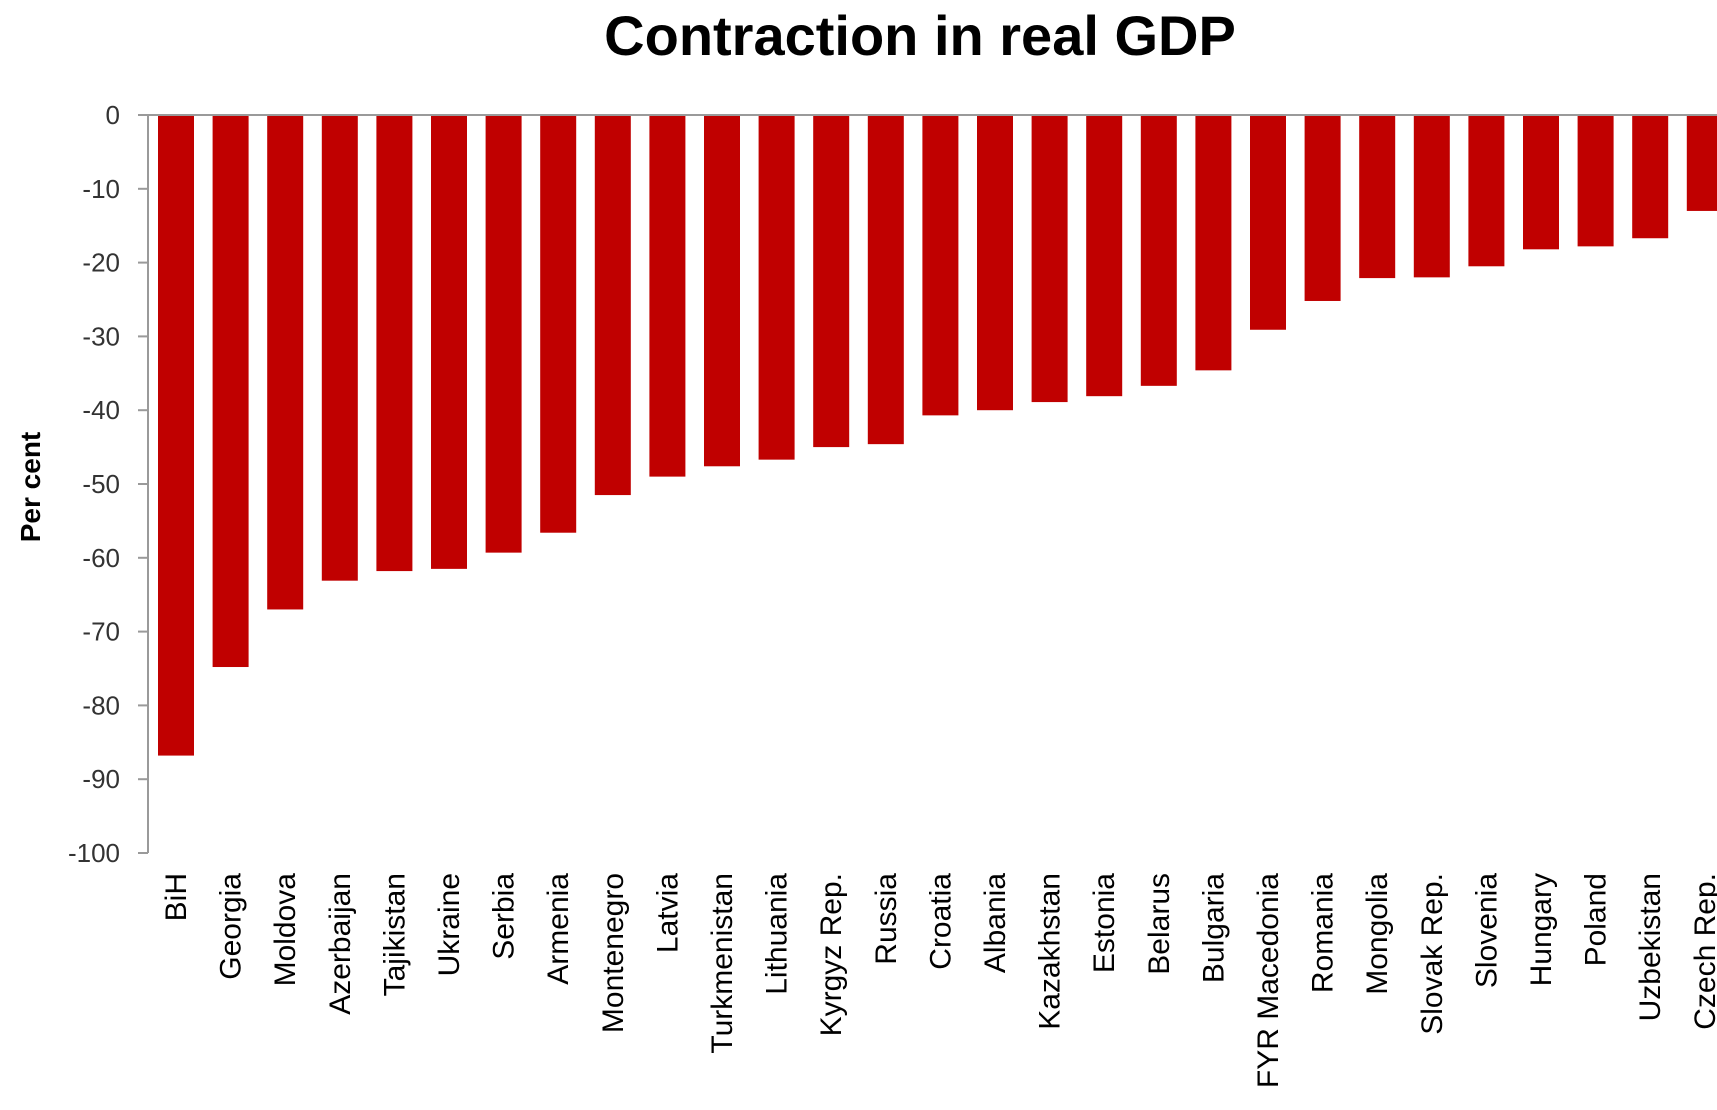  I want to click on category-label: Estonia, so click(1104, 923).